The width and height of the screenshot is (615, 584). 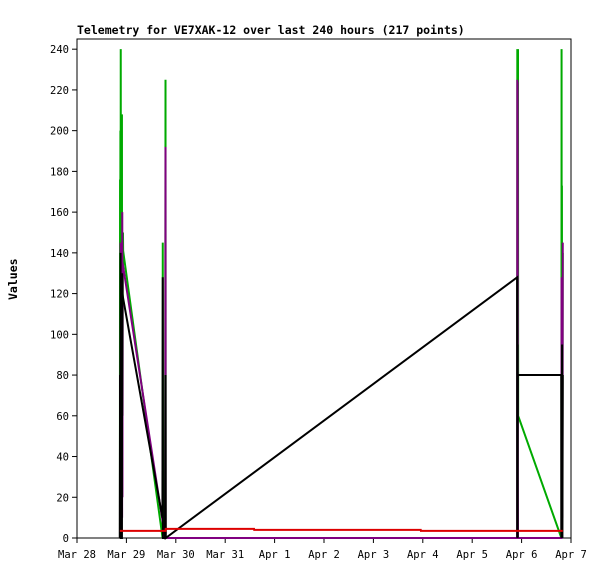 I want to click on y-tick-label: 180, so click(x=59, y=172).